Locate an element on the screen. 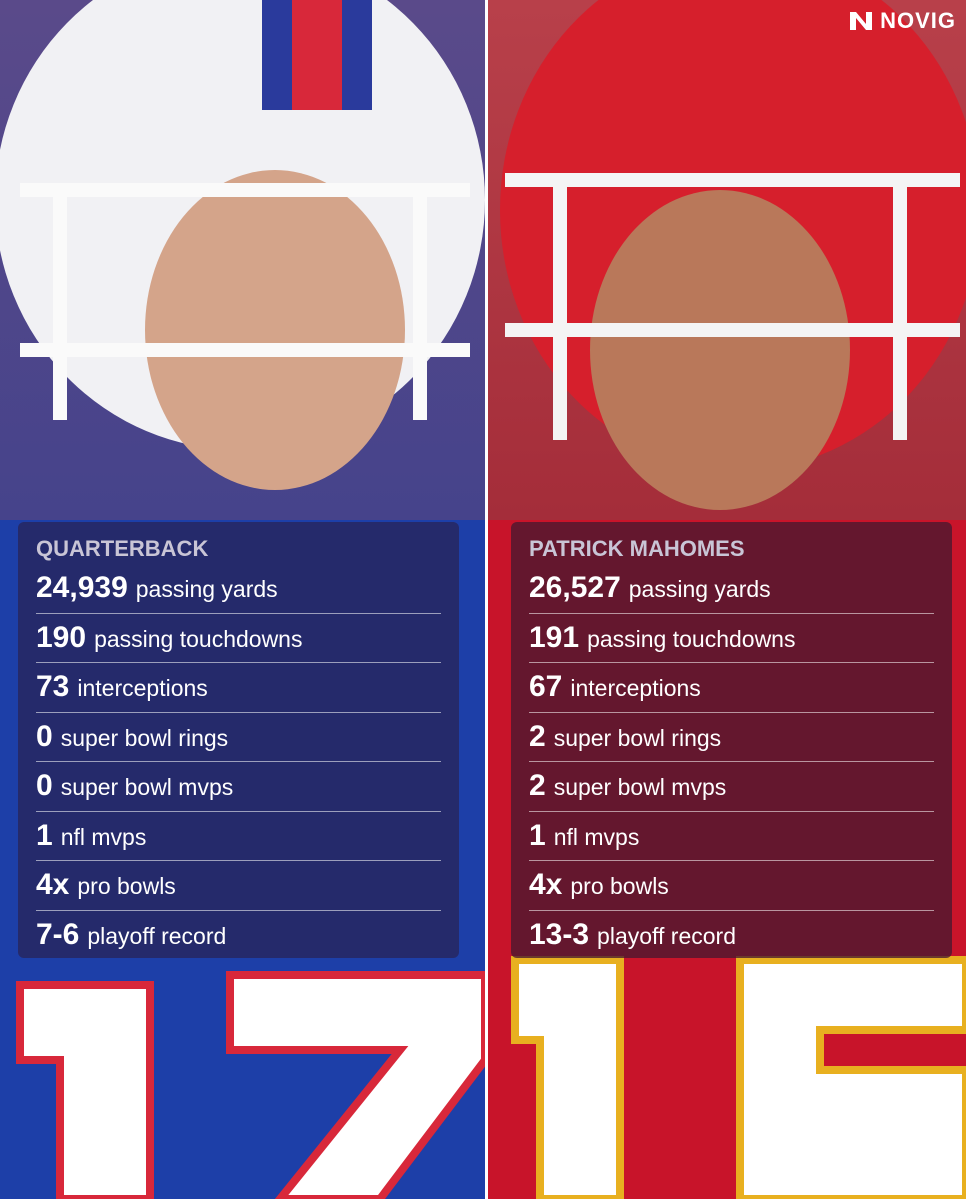 The image size is (966, 1199). stat-row: 26,527 passing yards is located at coordinates (731, 589).